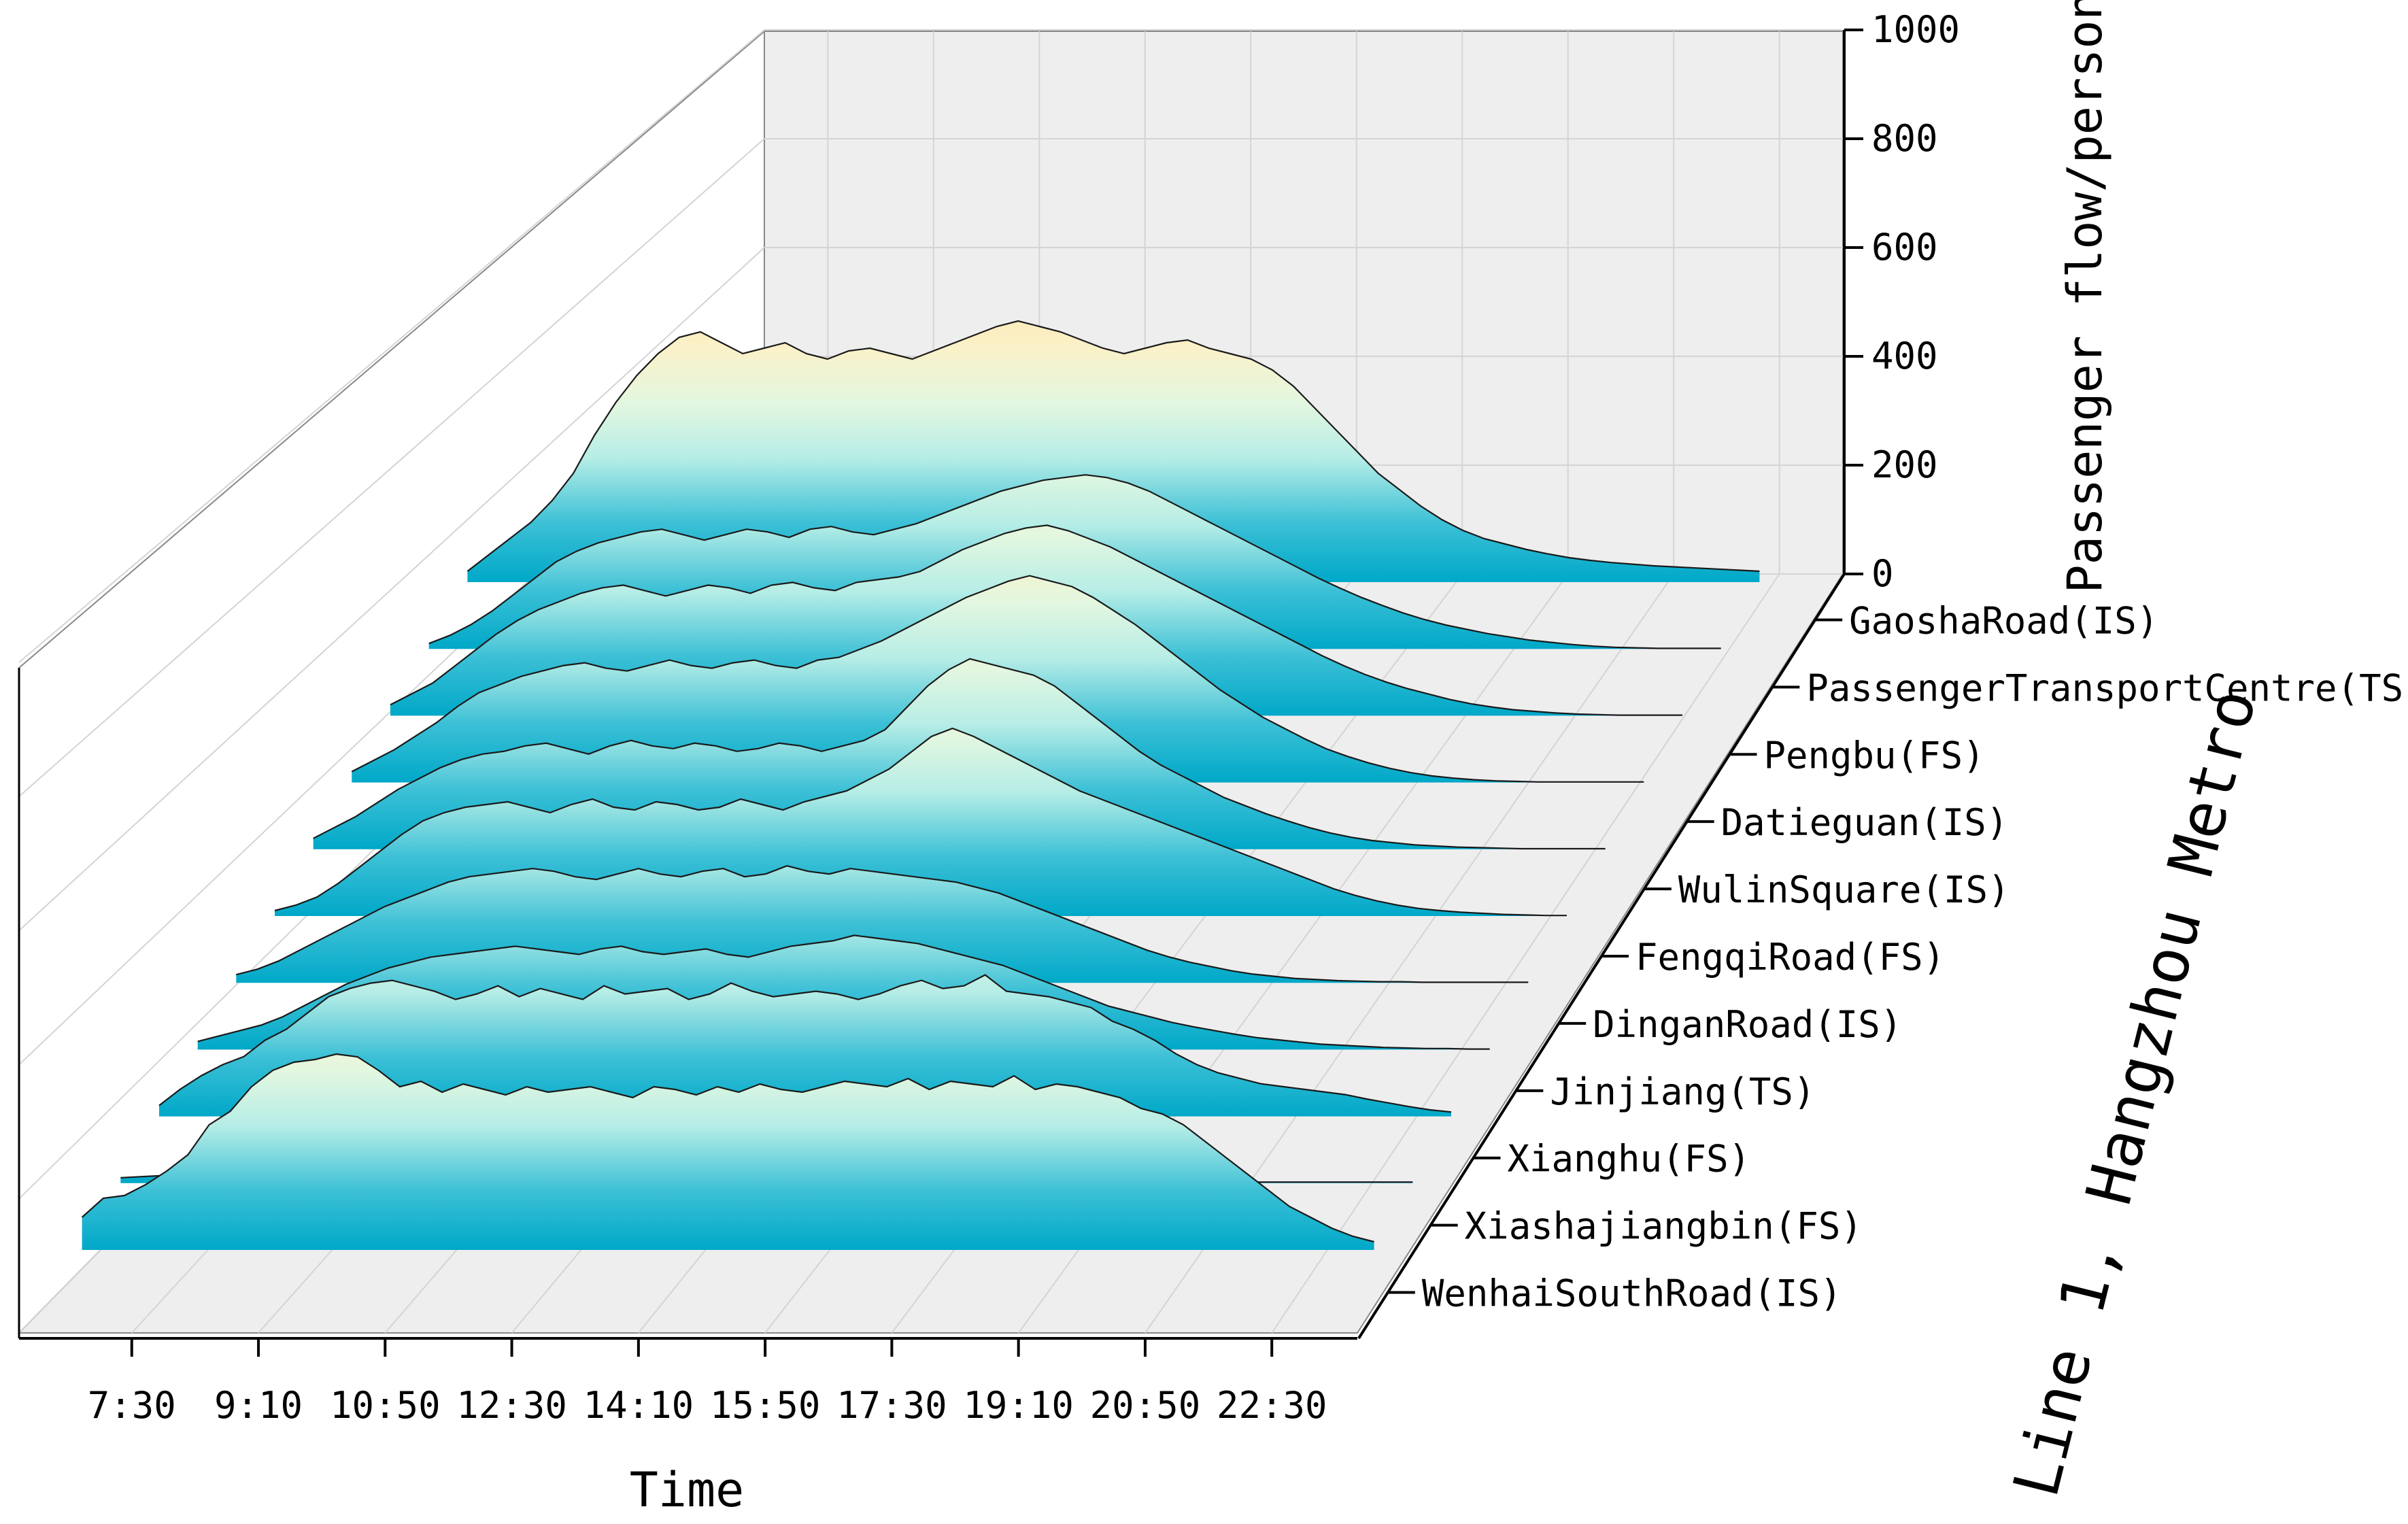 The image size is (2408, 1524). Describe the element at coordinates (1865, 823) in the screenshot. I see `series-tick-label-7: Datieguan(IS)` at that location.